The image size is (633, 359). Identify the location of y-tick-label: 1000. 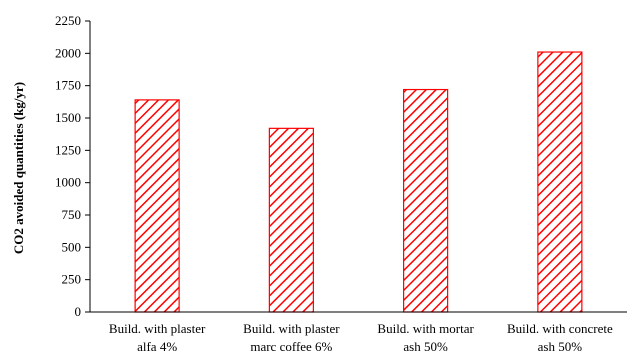
(68, 182).